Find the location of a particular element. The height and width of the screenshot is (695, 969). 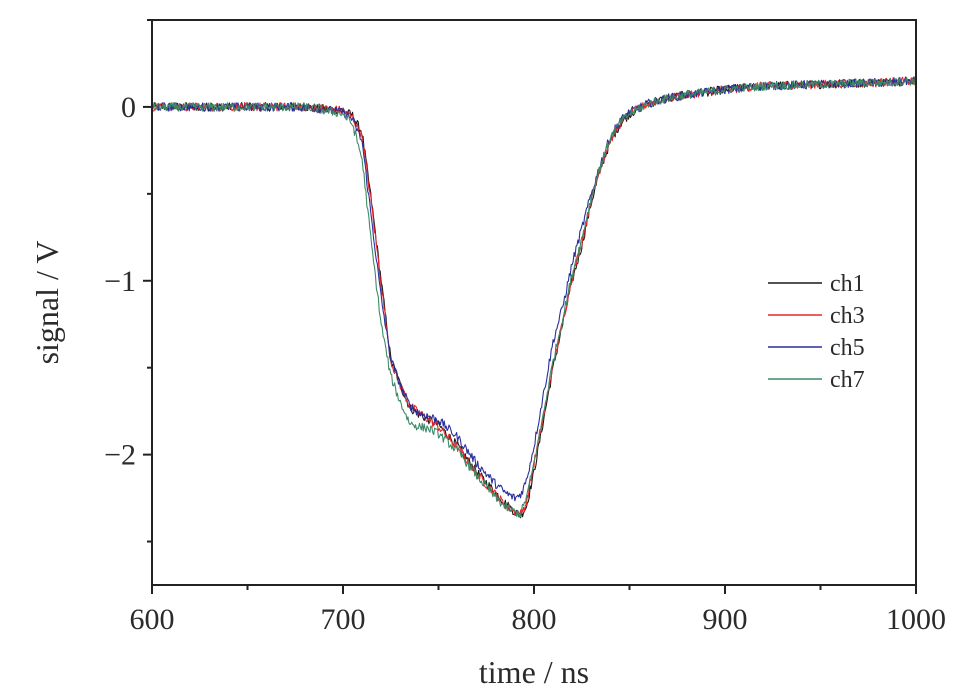

y-tick-label: −2 is located at coordinates (120, 455).